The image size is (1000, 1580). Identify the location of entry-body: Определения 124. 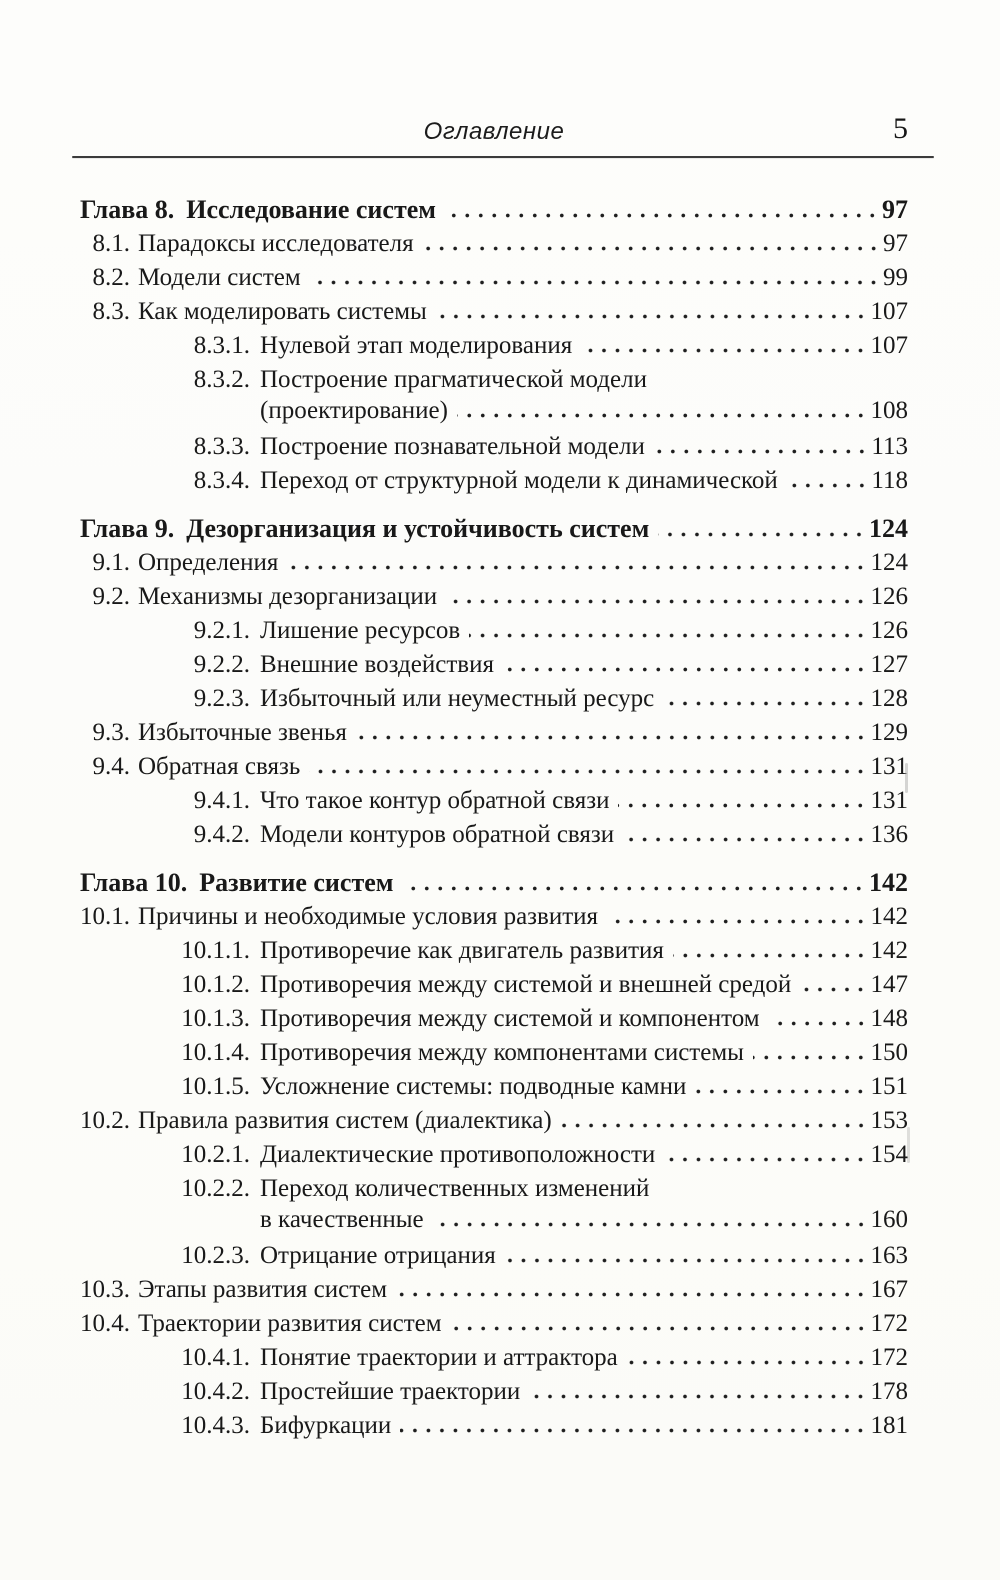
(523, 563).